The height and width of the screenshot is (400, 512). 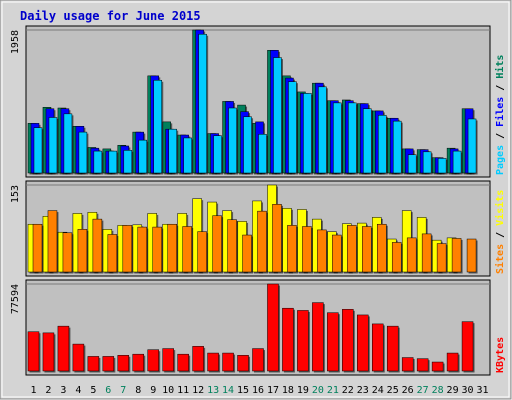 What do you see at coordinates (15, 194) in the screenshot?
I see `max-label: 153` at bounding box center [15, 194].